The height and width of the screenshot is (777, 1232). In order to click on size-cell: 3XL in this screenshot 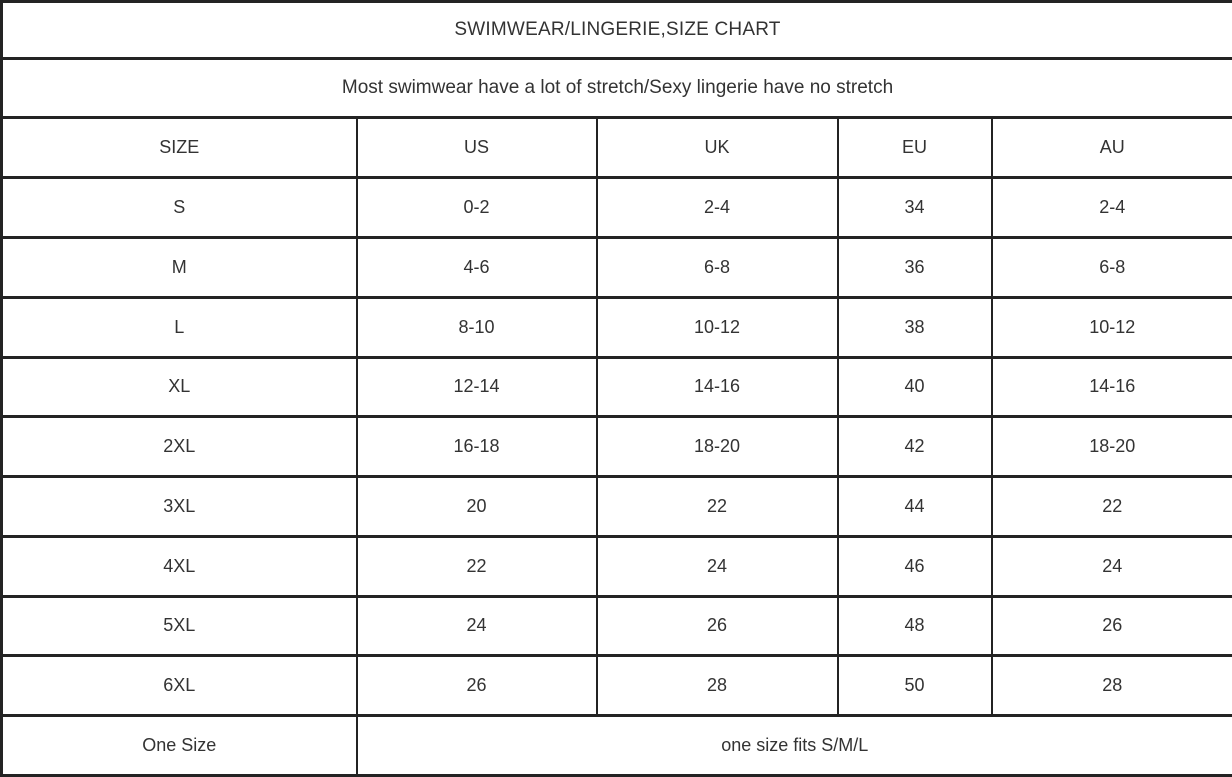, I will do `click(179, 506)`.